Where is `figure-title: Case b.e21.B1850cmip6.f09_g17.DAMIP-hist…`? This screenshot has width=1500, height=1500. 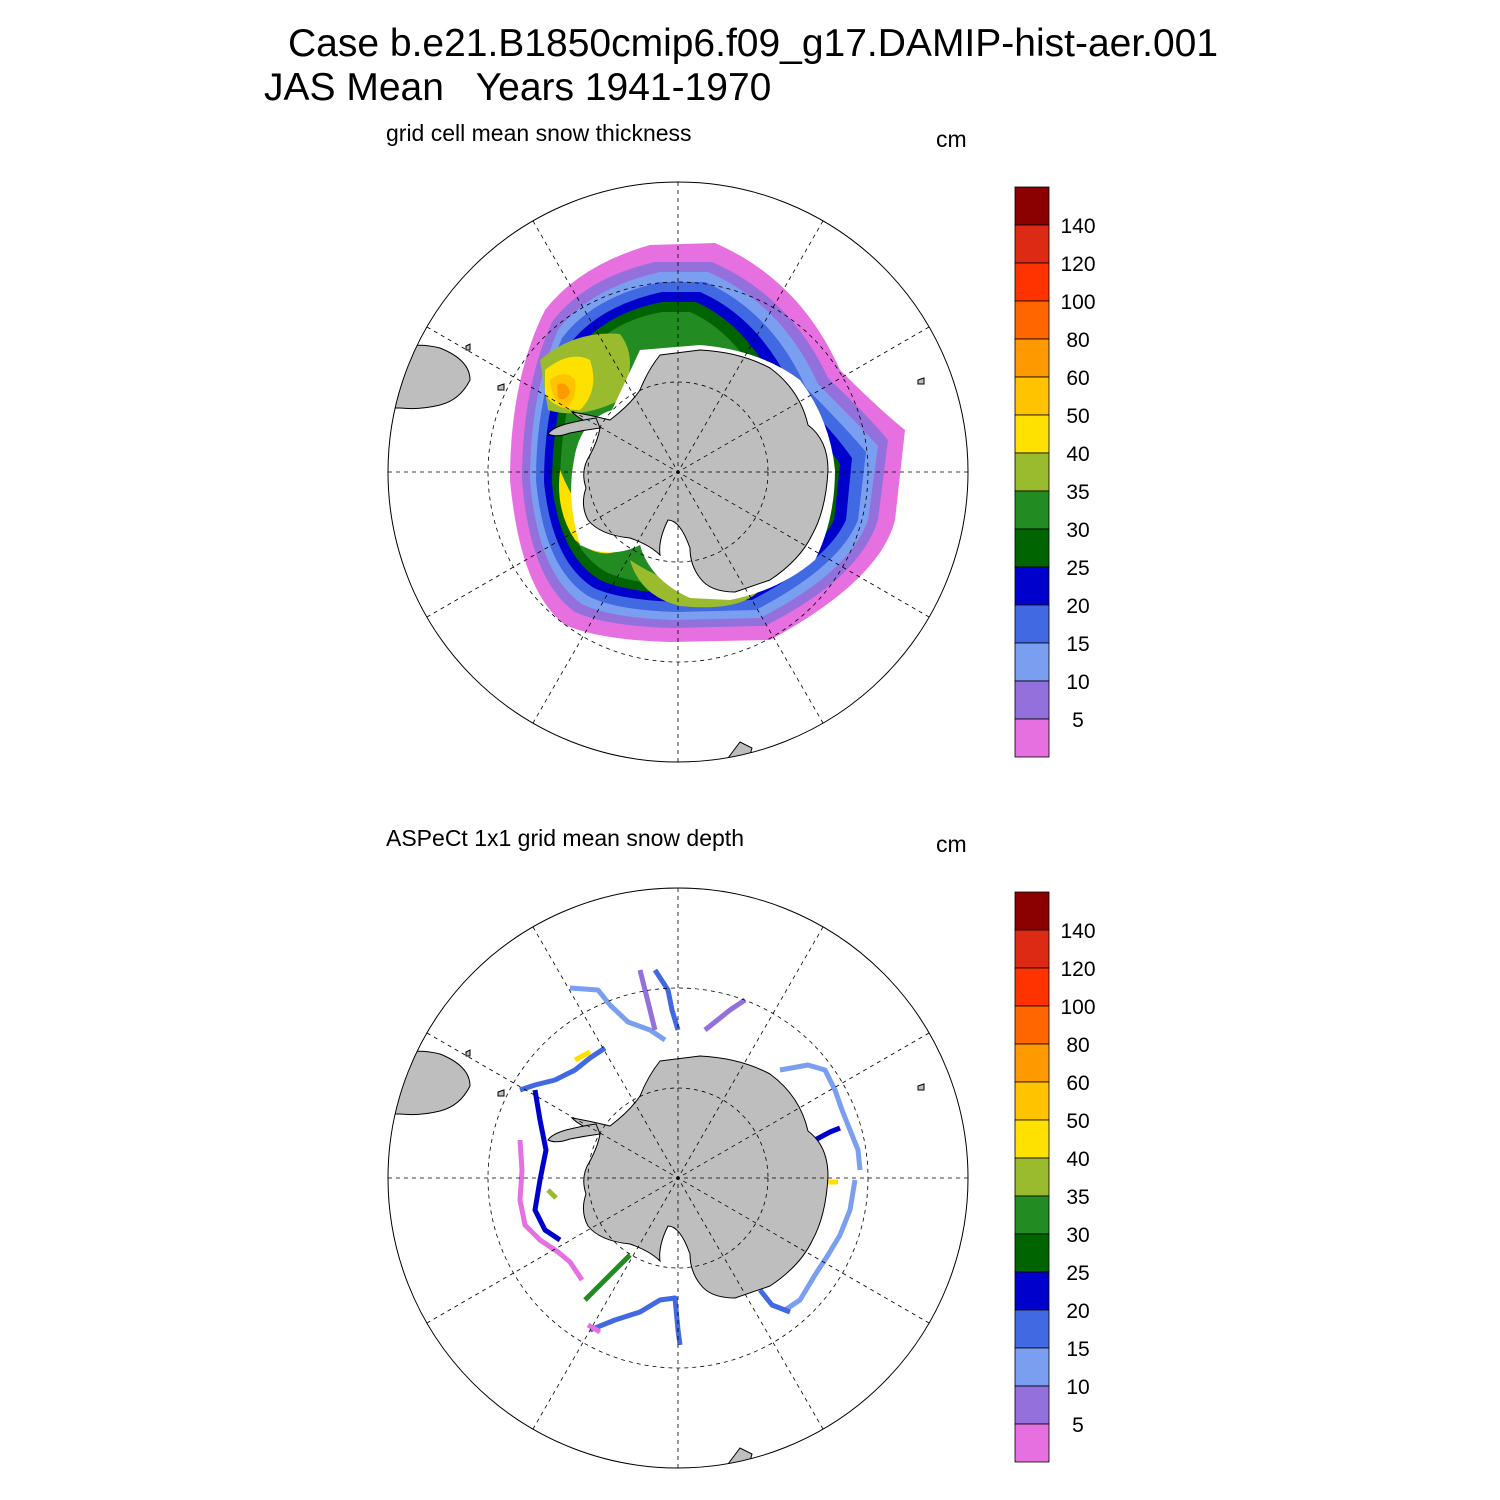 figure-title: Case b.e21.B1850cmip6.f09_g17.DAMIP-hist… is located at coordinates (753, 43).